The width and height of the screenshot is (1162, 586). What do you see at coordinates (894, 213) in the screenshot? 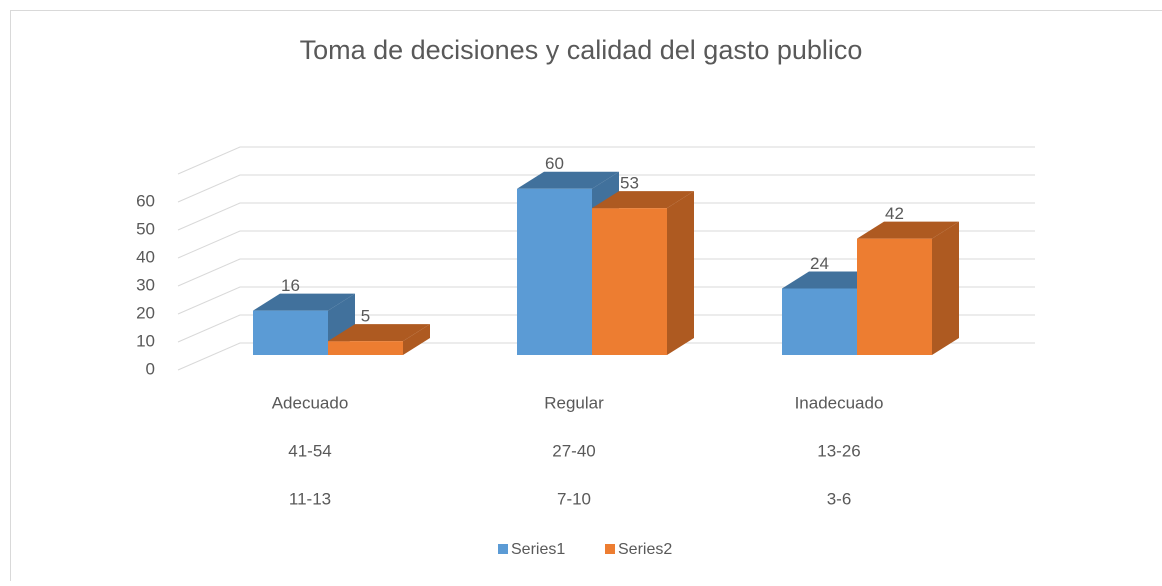
I see `data-label: 42` at bounding box center [894, 213].